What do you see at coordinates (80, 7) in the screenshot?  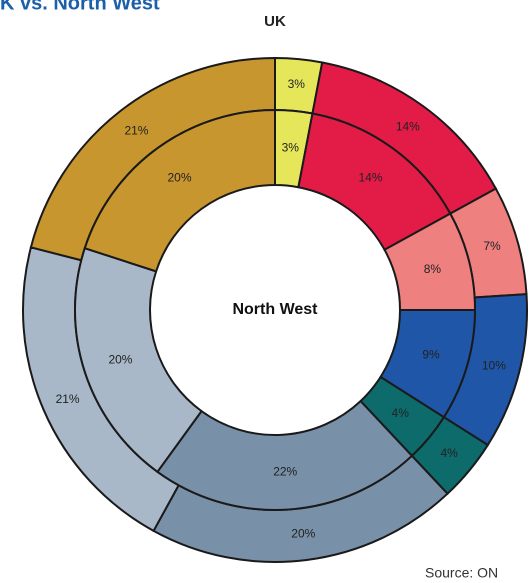 I see `chart-title: K vs. North West` at bounding box center [80, 7].